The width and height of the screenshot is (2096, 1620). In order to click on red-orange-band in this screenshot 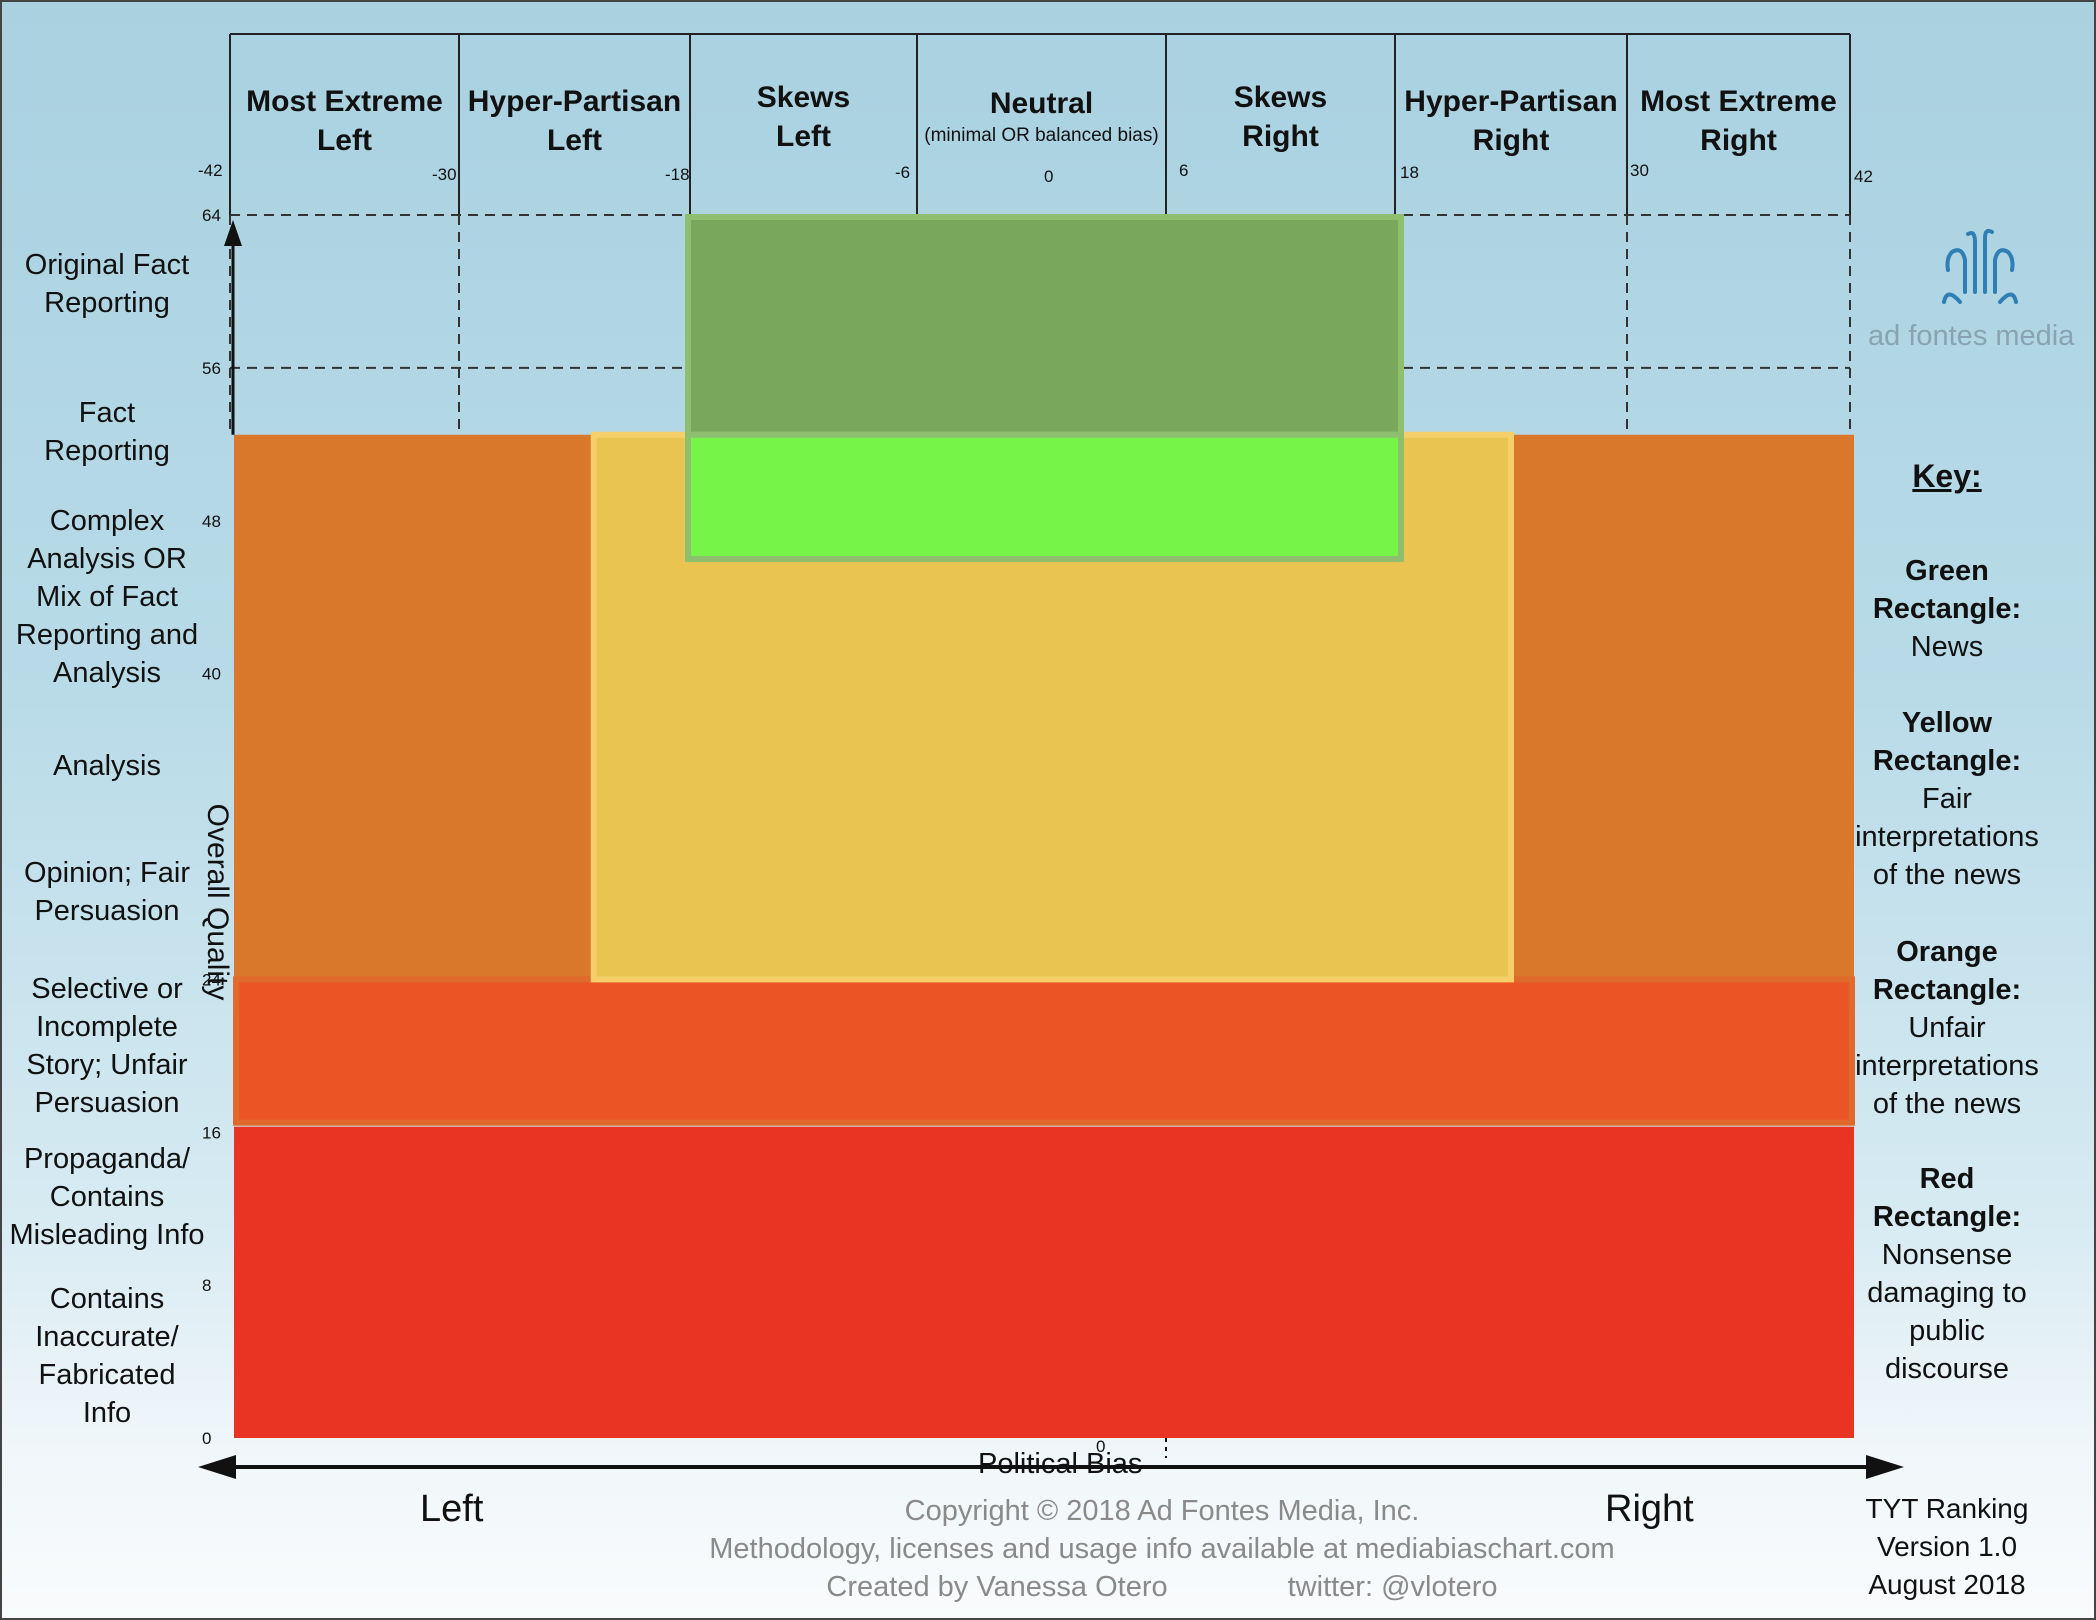, I will do `click(1044, 1051)`.